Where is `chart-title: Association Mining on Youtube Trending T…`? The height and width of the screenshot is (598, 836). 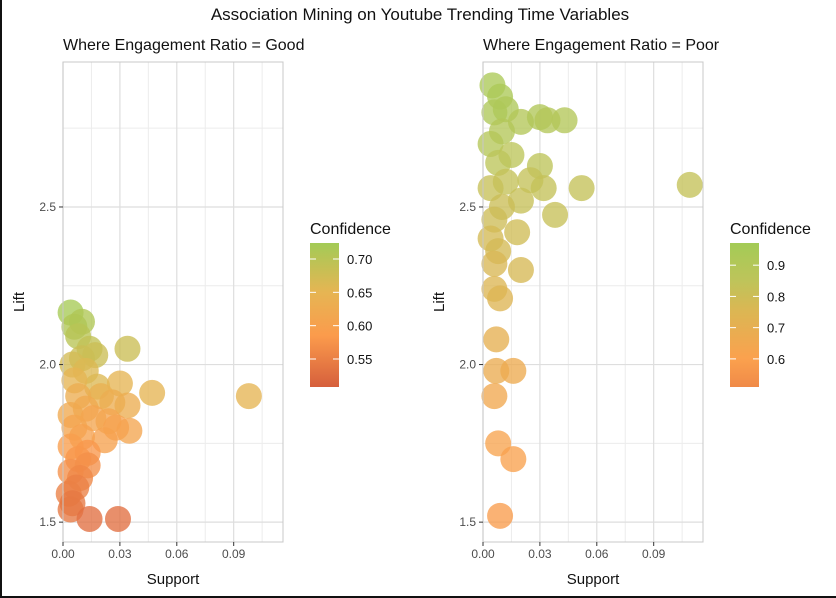
chart-title: Association Mining on Youtube Trending T… is located at coordinates (420, 14).